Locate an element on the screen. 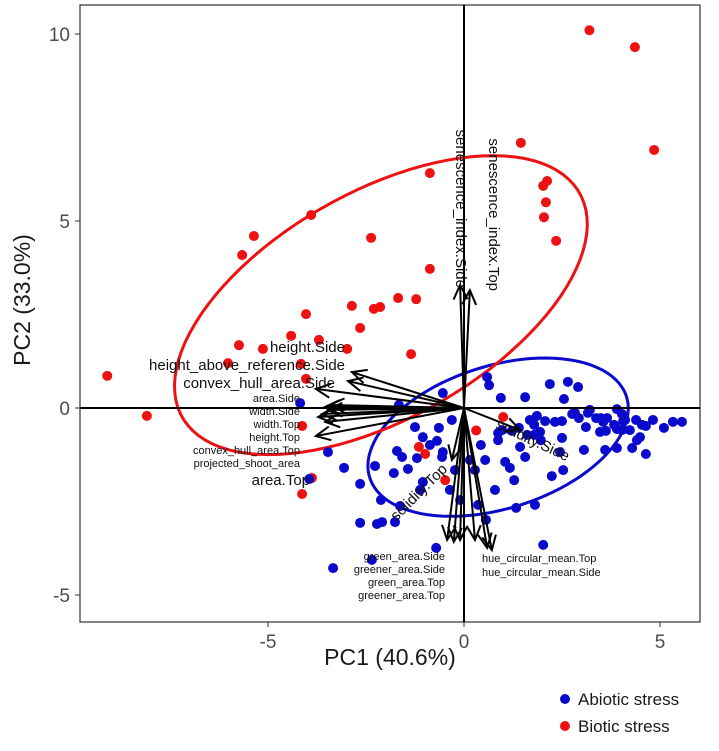 The height and width of the screenshot is (751, 719). loading-label: hue_circular_mean.Side is located at coordinates (541, 573).